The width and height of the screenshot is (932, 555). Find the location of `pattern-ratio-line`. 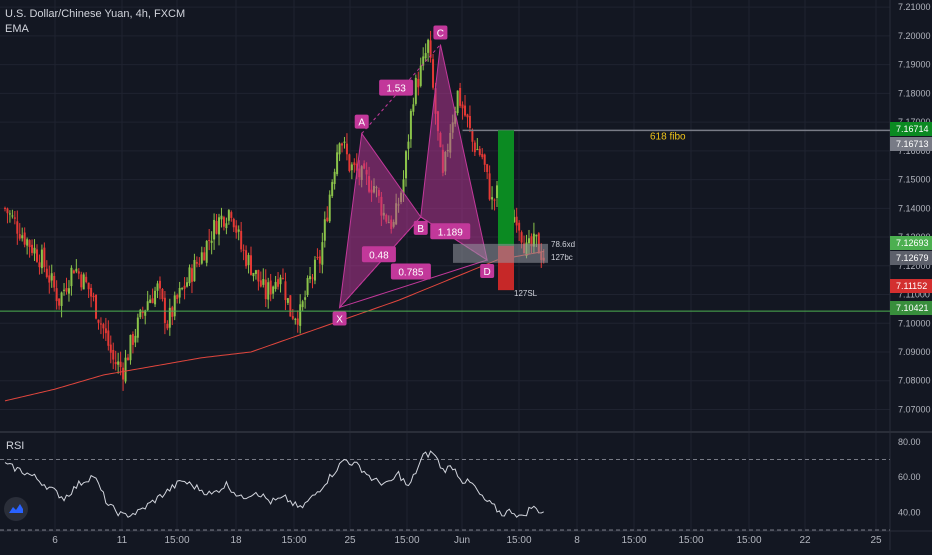

pattern-ratio-line is located at coordinates (413, 283).